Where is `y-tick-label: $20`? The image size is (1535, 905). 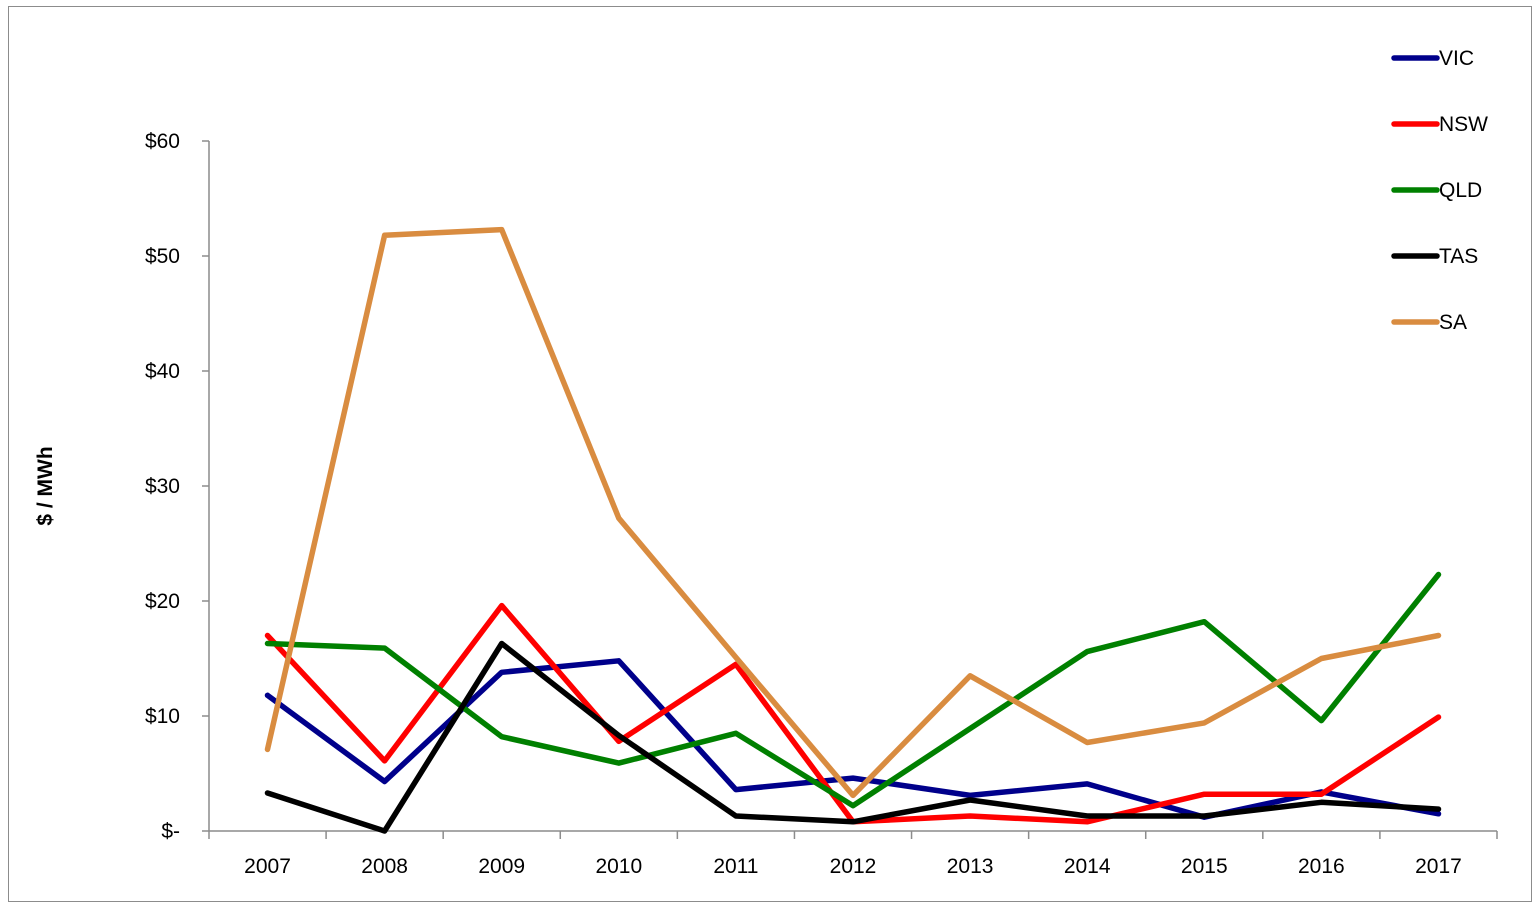
y-tick-label: $20 is located at coordinates (162, 601).